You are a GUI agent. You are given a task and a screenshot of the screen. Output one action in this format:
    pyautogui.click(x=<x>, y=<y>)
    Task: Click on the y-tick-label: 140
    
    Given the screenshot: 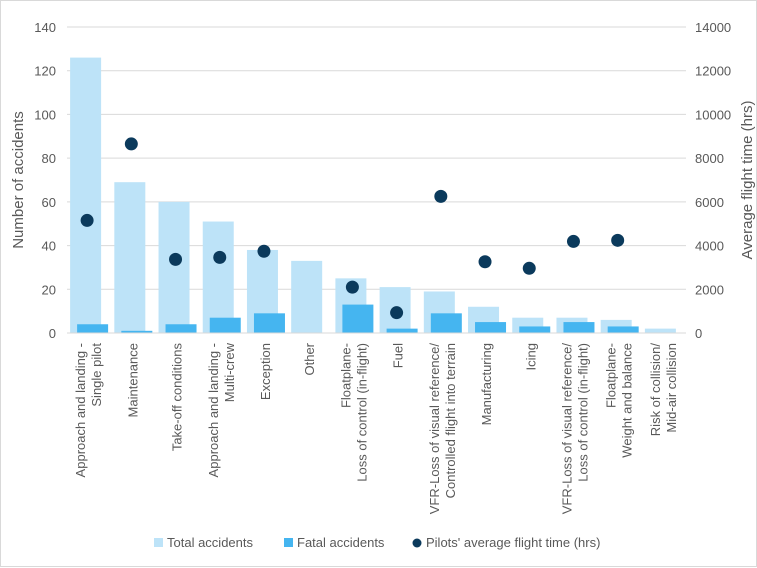 What is the action you would take?
    pyautogui.click(x=45, y=27)
    